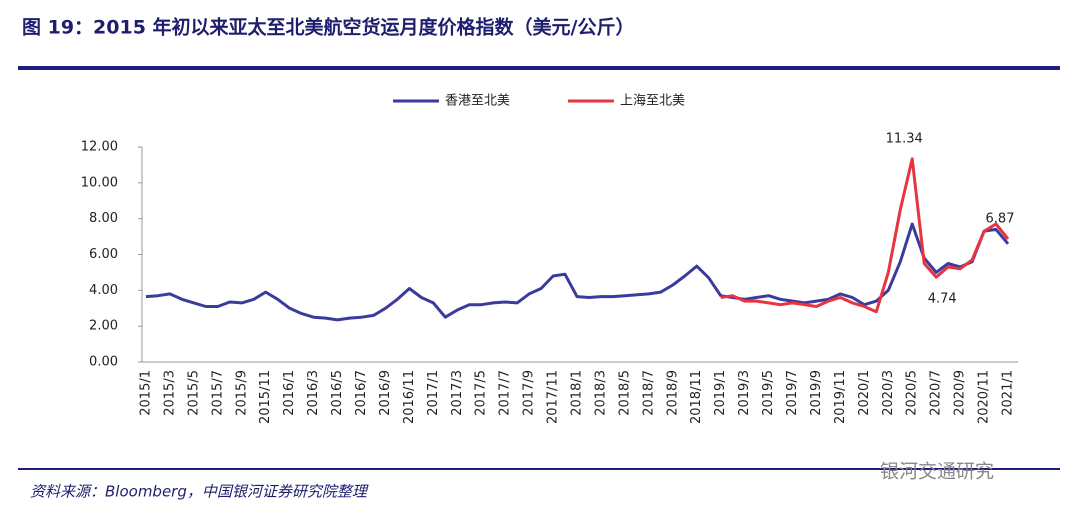 This screenshot has width=1080, height=521. Describe the element at coordinates (816, 393) in the screenshot. I see `x-tick-label: 2019/9` at that location.